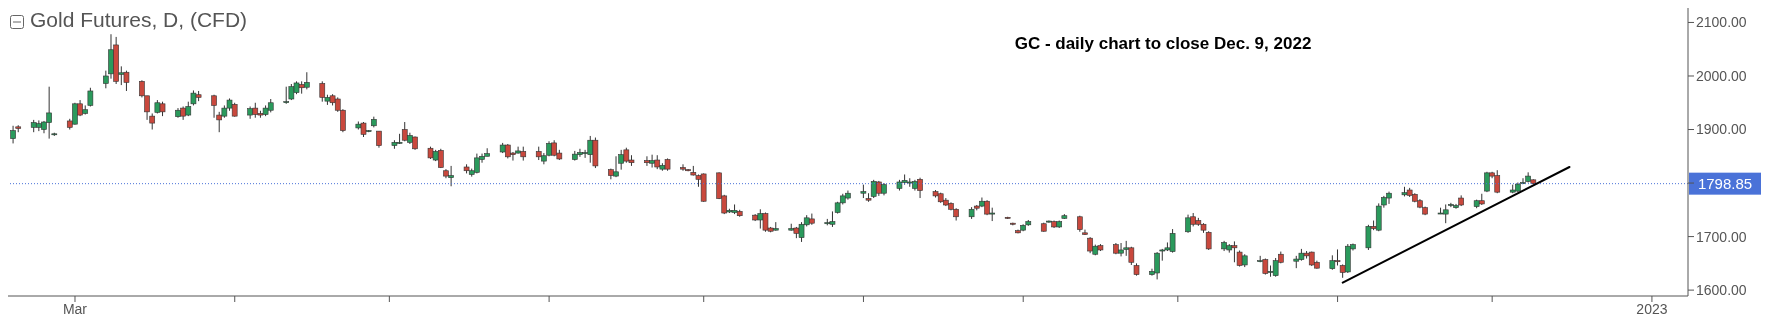 The width and height of the screenshot is (1771, 326). What do you see at coordinates (1721, 236) in the screenshot?
I see `y-tick-label: 1700.00` at bounding box center [1721, 236].